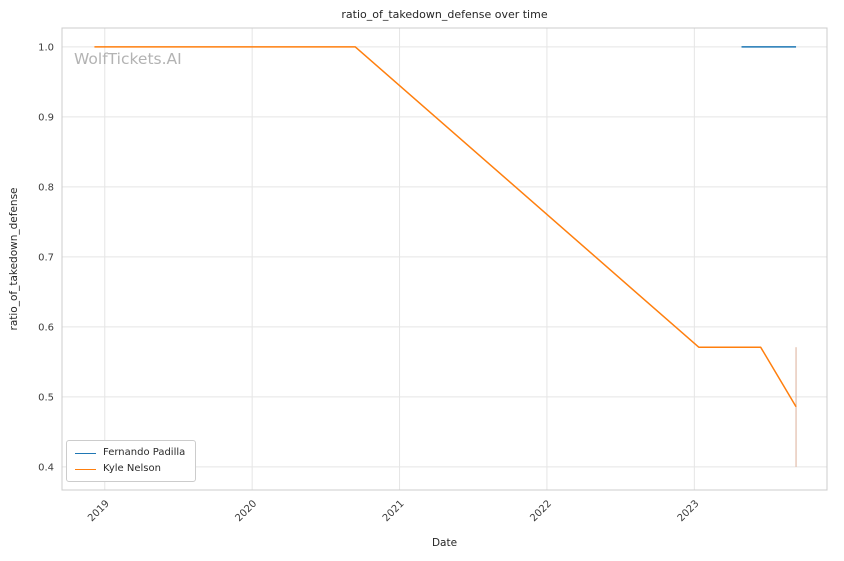 This screenshot has height=561, width=844. Describe the element at coordinates (46, 257) in the screenshot. I see `y-tick-label: 0.7` at that location.